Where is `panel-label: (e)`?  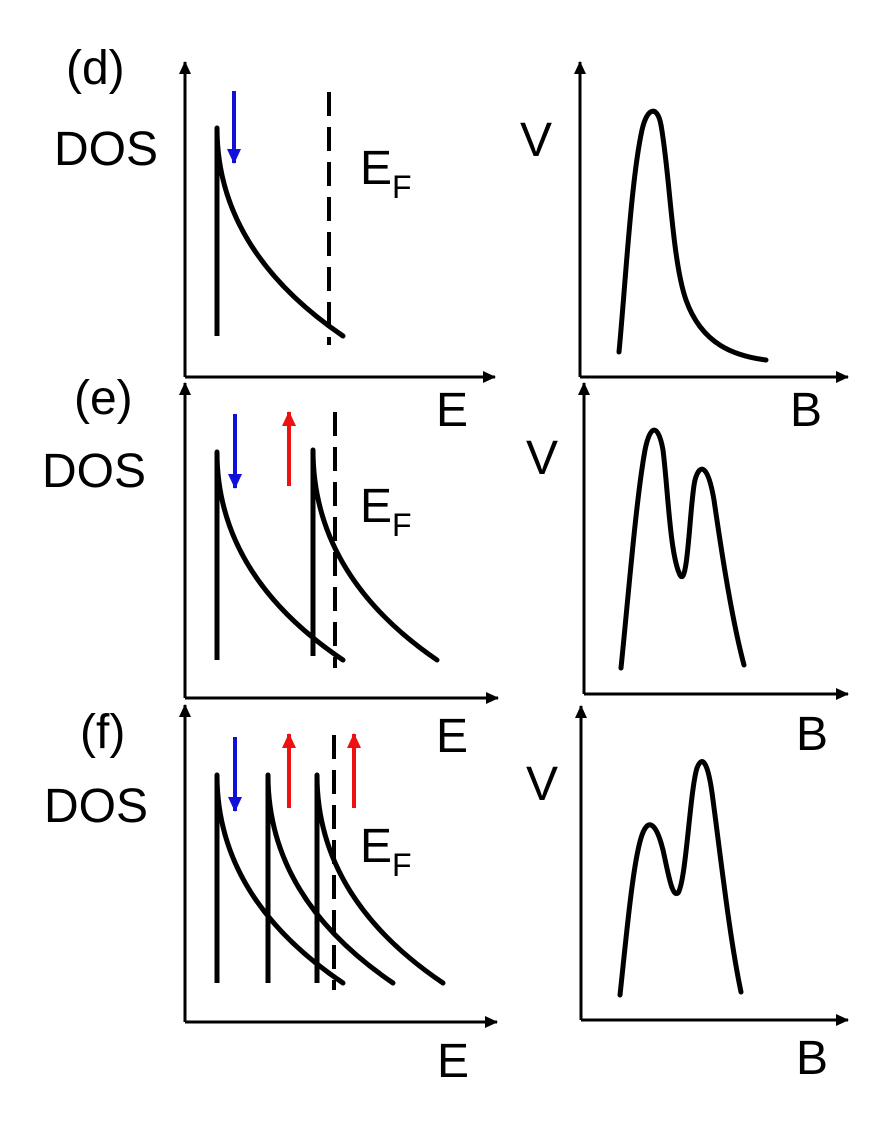 panel-label: (e) is located at coordinates (103, 398).